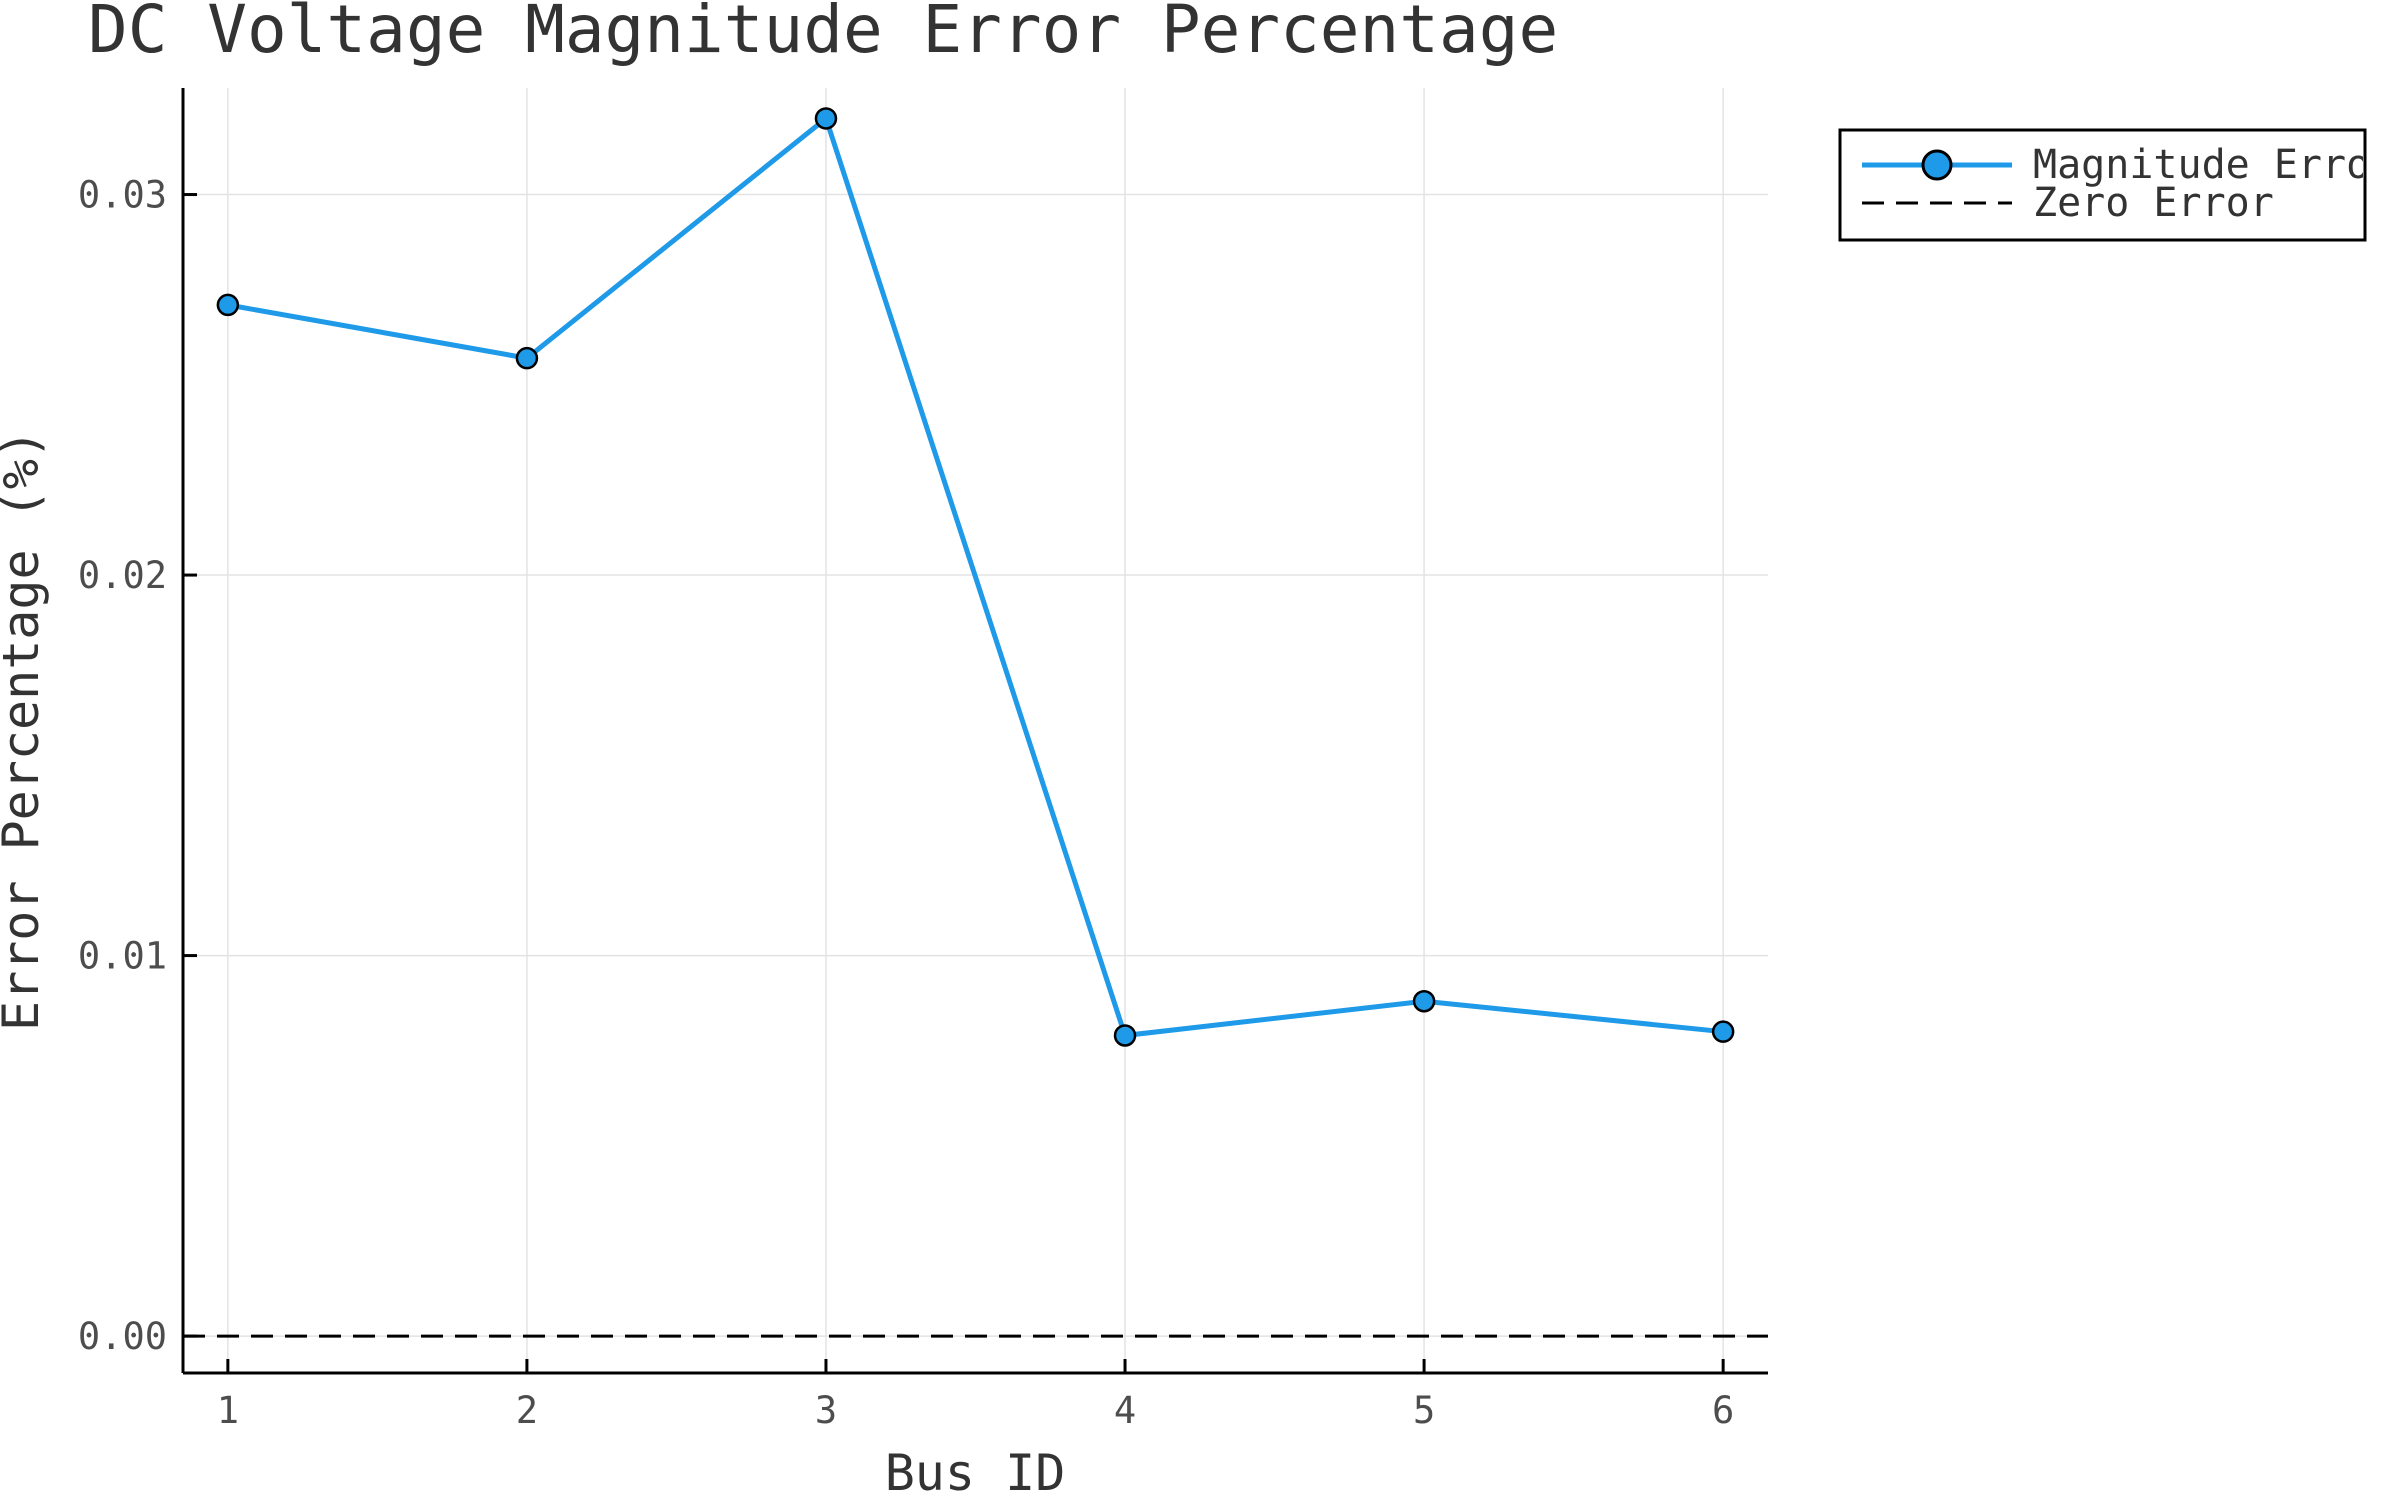 The height and width of the screenshot is (1500, 2400). Describe the element at coordinates (122, 195) in the screenshot. I see `y-tick-label: 0.03` at that location.